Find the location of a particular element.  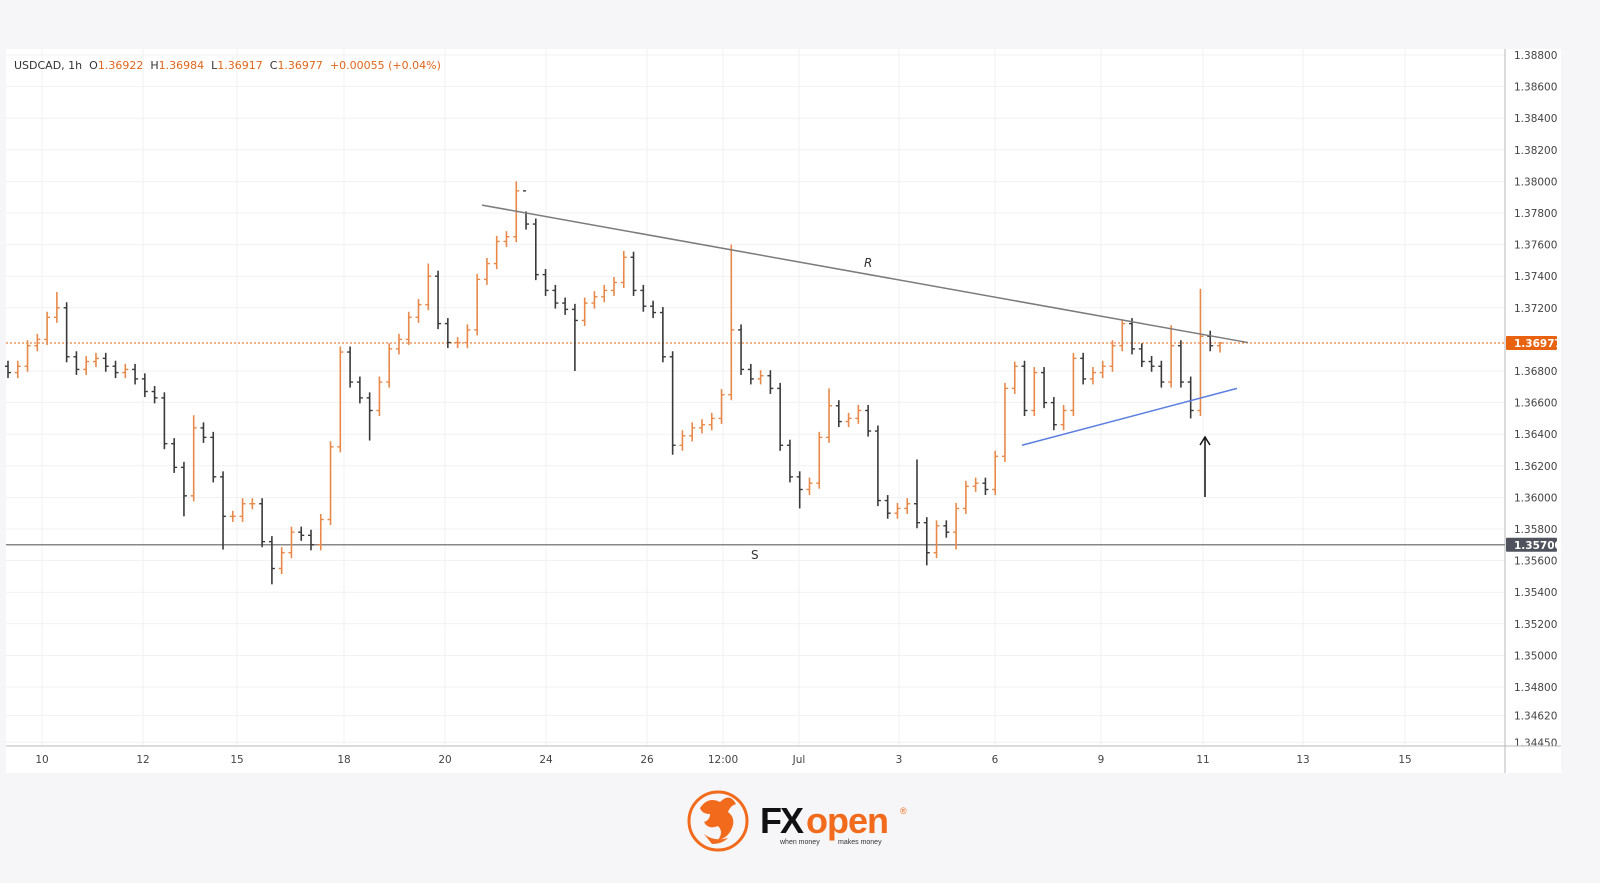

bull-logo-icon is located at coordinates (718, 821).